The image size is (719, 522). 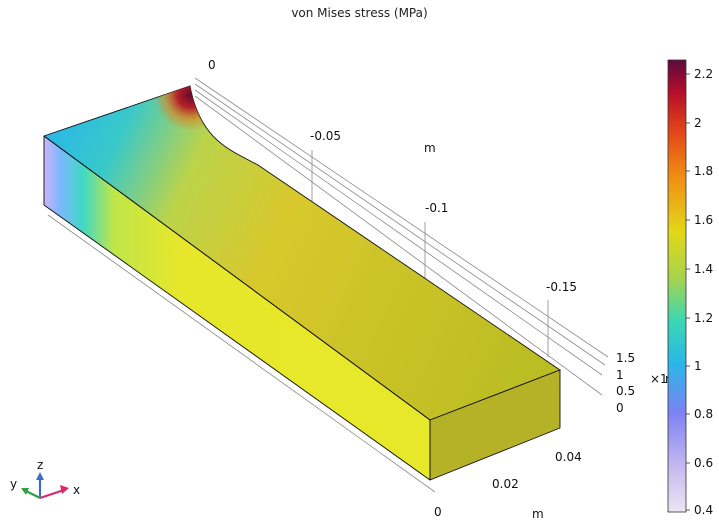 I want to click on x-axis-unit: m, so click(x=538, y=514).